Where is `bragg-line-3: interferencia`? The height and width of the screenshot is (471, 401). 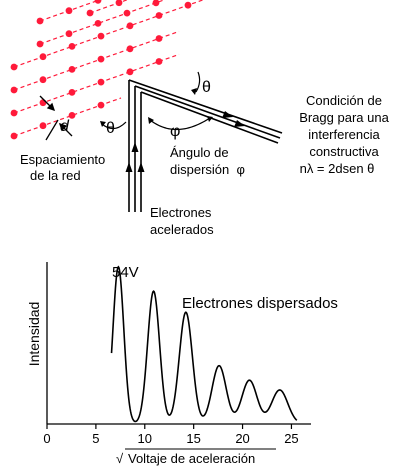 bragg-line-3: interferencia is located at coordinates (344, 134).